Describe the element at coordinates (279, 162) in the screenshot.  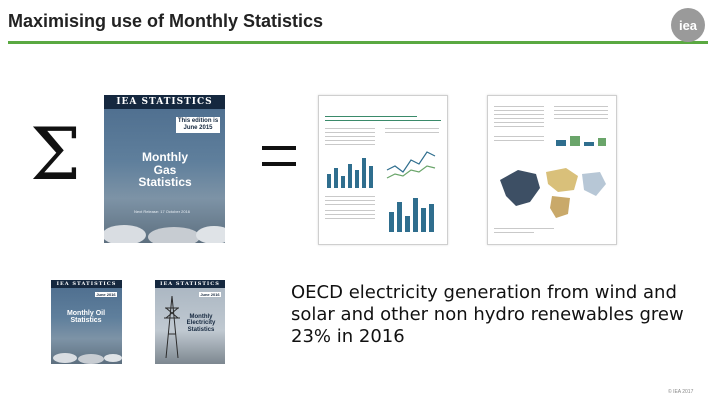
I see `equals-symbol` at that location.